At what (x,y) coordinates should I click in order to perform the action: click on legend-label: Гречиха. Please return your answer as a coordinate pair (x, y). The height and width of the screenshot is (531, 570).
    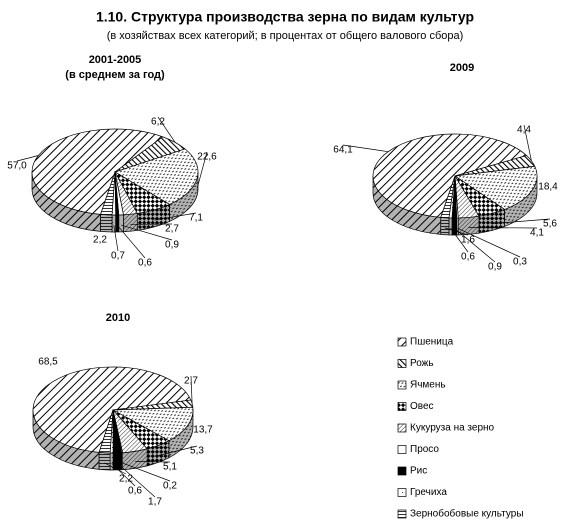
    Looking at the image, I should click on (428, 492).